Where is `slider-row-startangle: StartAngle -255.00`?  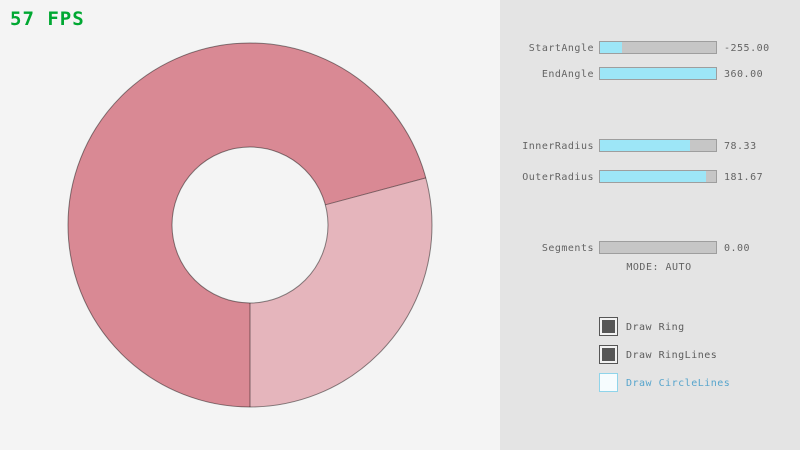
slider-row-startangle: StartAngle -255.00 is located at coordinates (650, 48).